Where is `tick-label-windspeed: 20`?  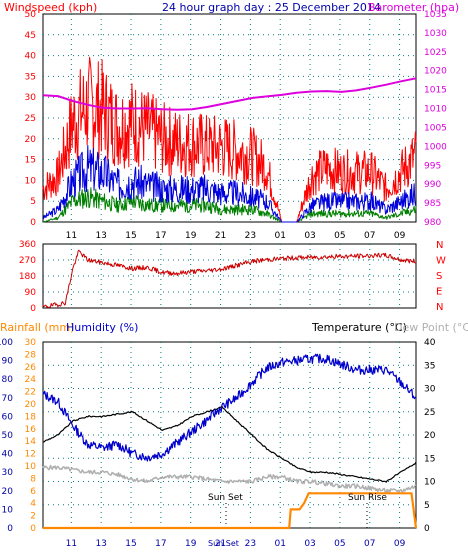
tick-label-windspeed: 20 is located at coordinates (31, 140).